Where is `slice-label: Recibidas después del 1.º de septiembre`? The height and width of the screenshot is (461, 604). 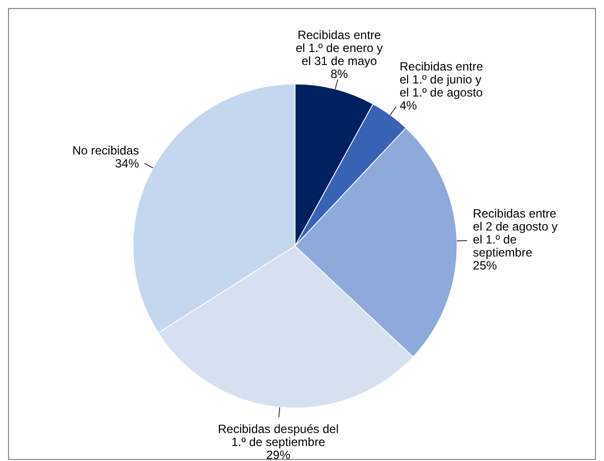 slice-label: Recibidas después del 1.º de septiembre is located at coordinates (278, 436).